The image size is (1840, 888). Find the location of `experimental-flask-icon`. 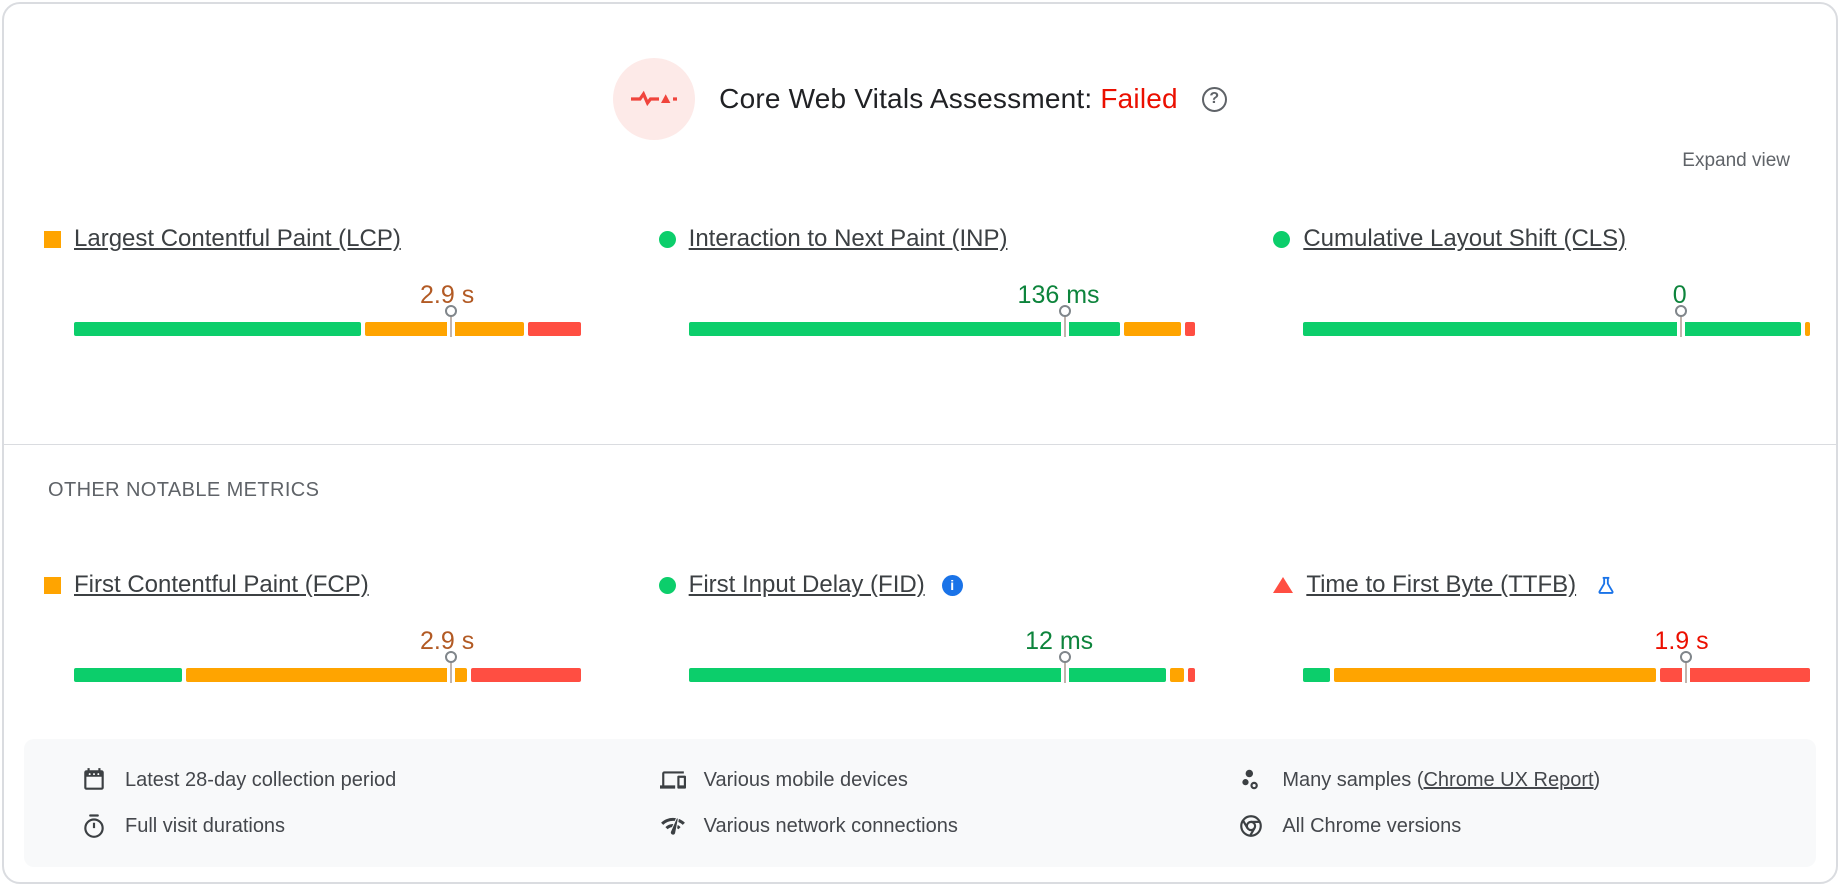

experimental-flask-icon is located at coordinates (1606, 585).